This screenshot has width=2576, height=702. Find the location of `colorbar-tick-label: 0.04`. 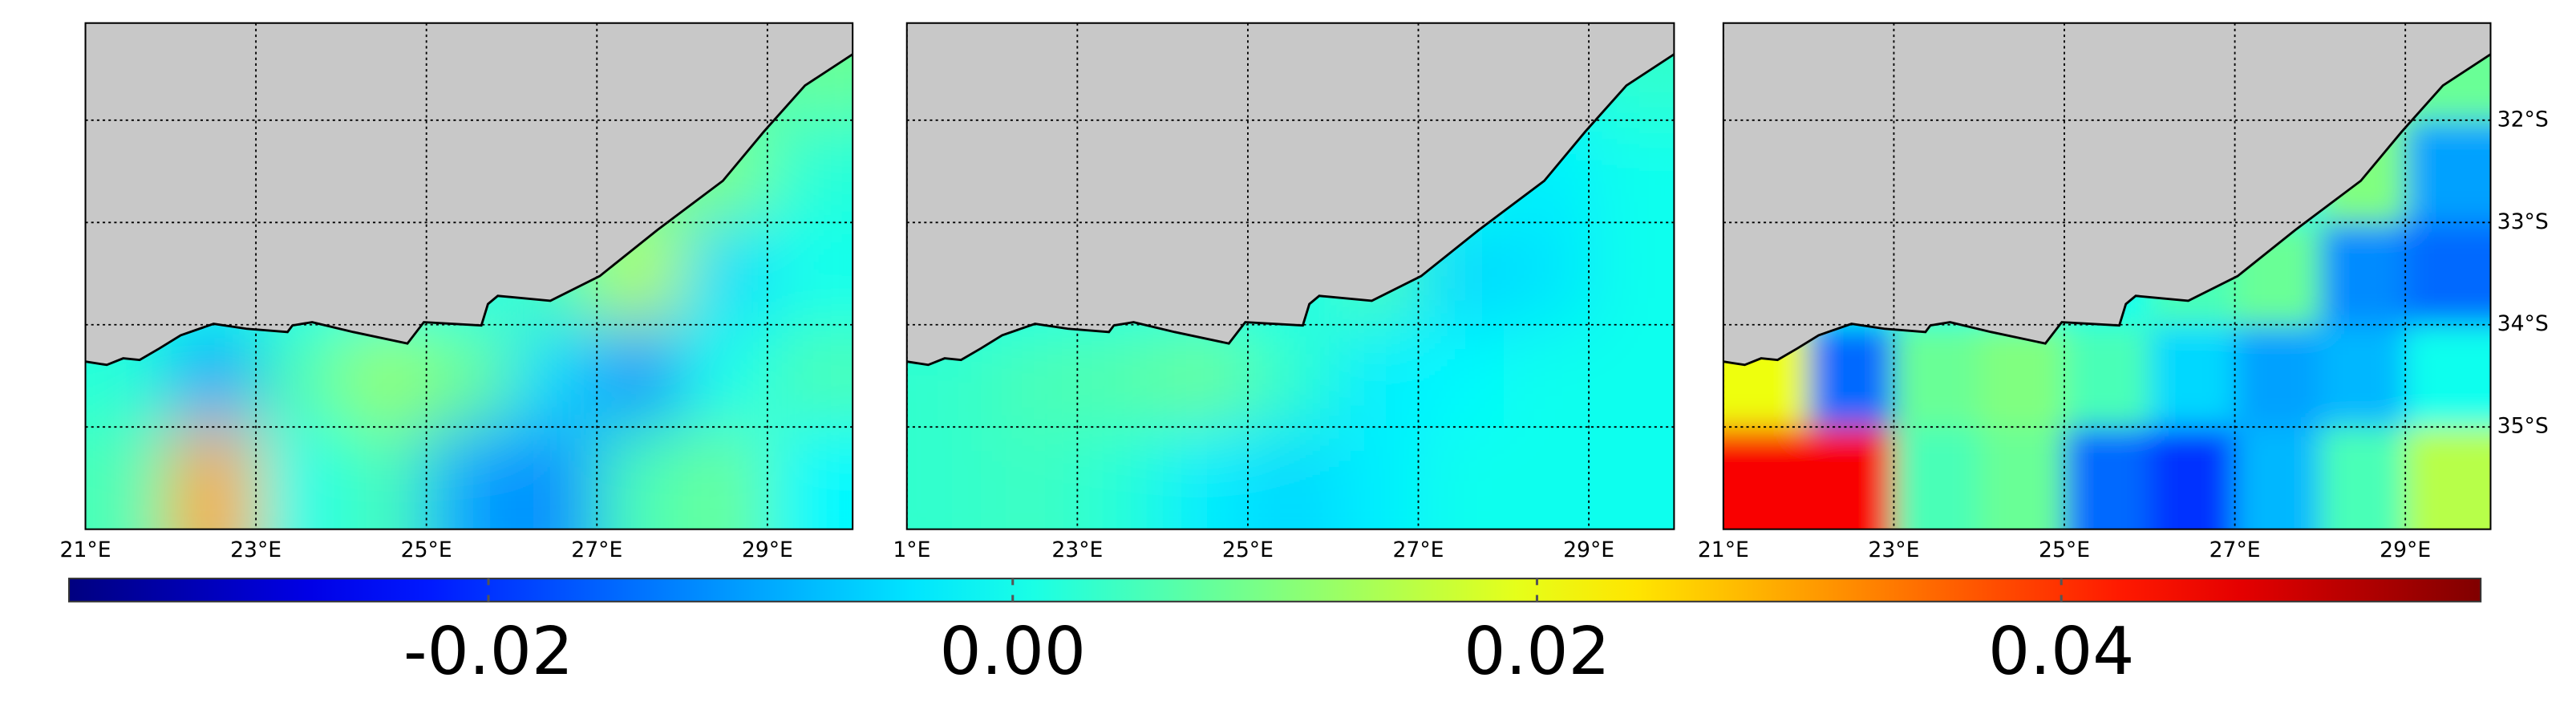

colorbar-tick-label: 0.04 is located at coordinates (2061, 652).